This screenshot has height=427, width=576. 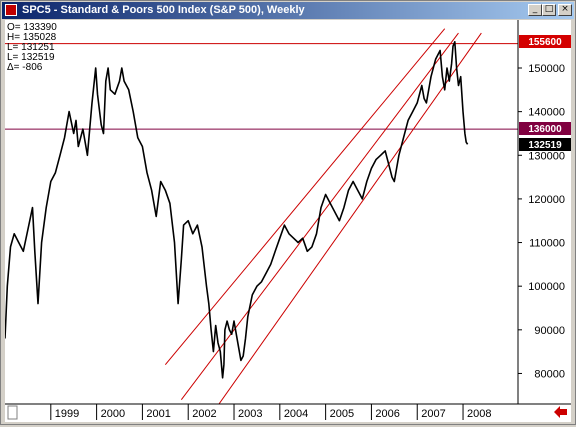 I want to click on price-tag-middle: 136000, so click(x=545, y=128).